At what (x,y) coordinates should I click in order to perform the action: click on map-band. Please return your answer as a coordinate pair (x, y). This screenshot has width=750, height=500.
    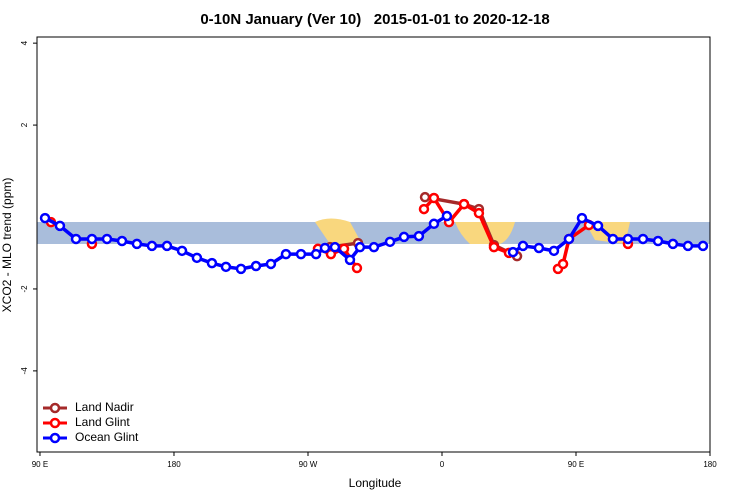
    Looking at the image, I should click on (373, 233).